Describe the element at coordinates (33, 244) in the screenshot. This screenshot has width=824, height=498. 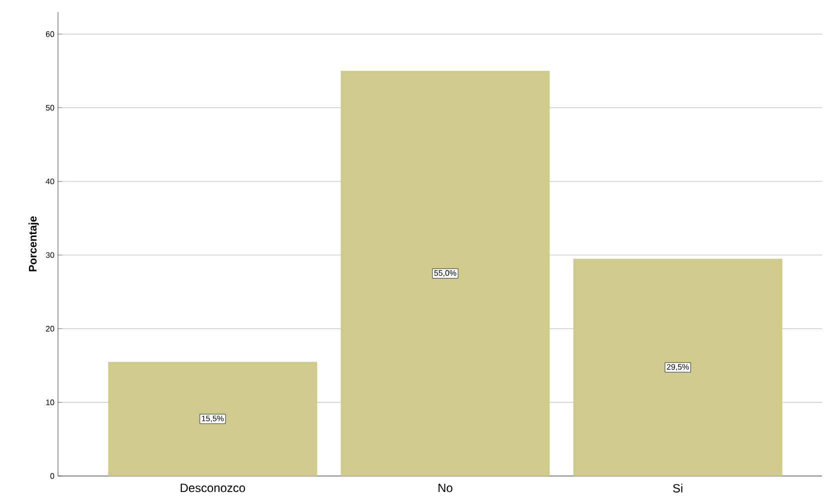
I see `y-axis-title: Porcentaje` at that location.